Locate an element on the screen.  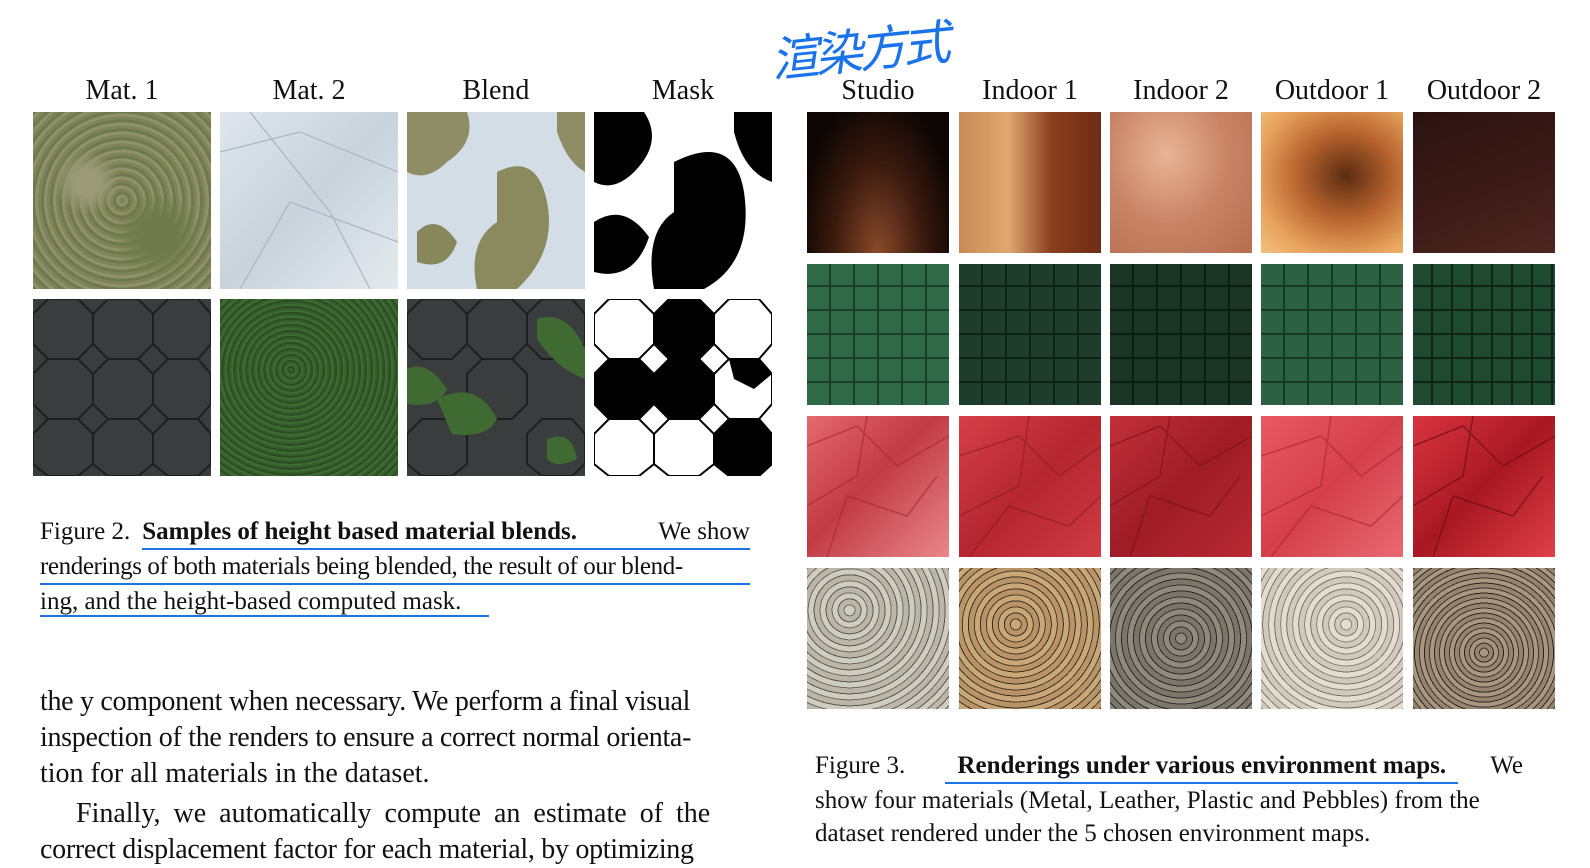
plastic-studio-image is located at coordinates (878, 486).